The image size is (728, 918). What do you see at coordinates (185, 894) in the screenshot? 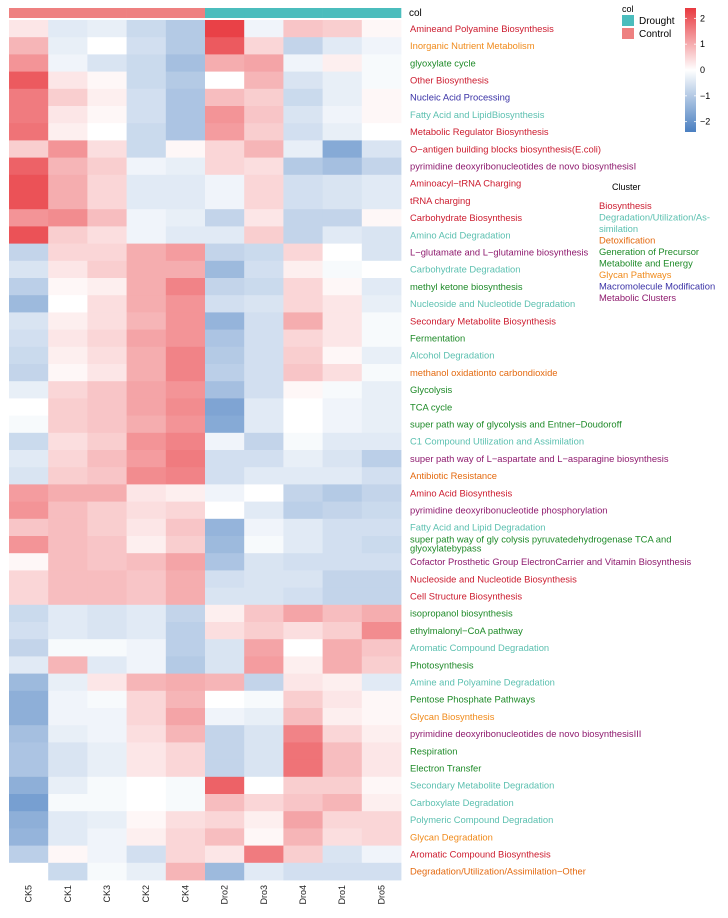
I see `column-label: CK4` at bounding box center [185, 894].